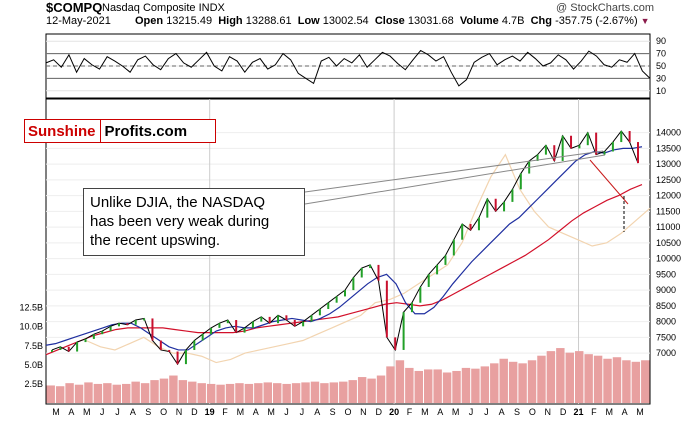 The image size is (700, 421). What do you see at coordinates (33, 384) in the screenshot?
I see `volume-tick-label: 2.5B` at bounding box center [33, 384].